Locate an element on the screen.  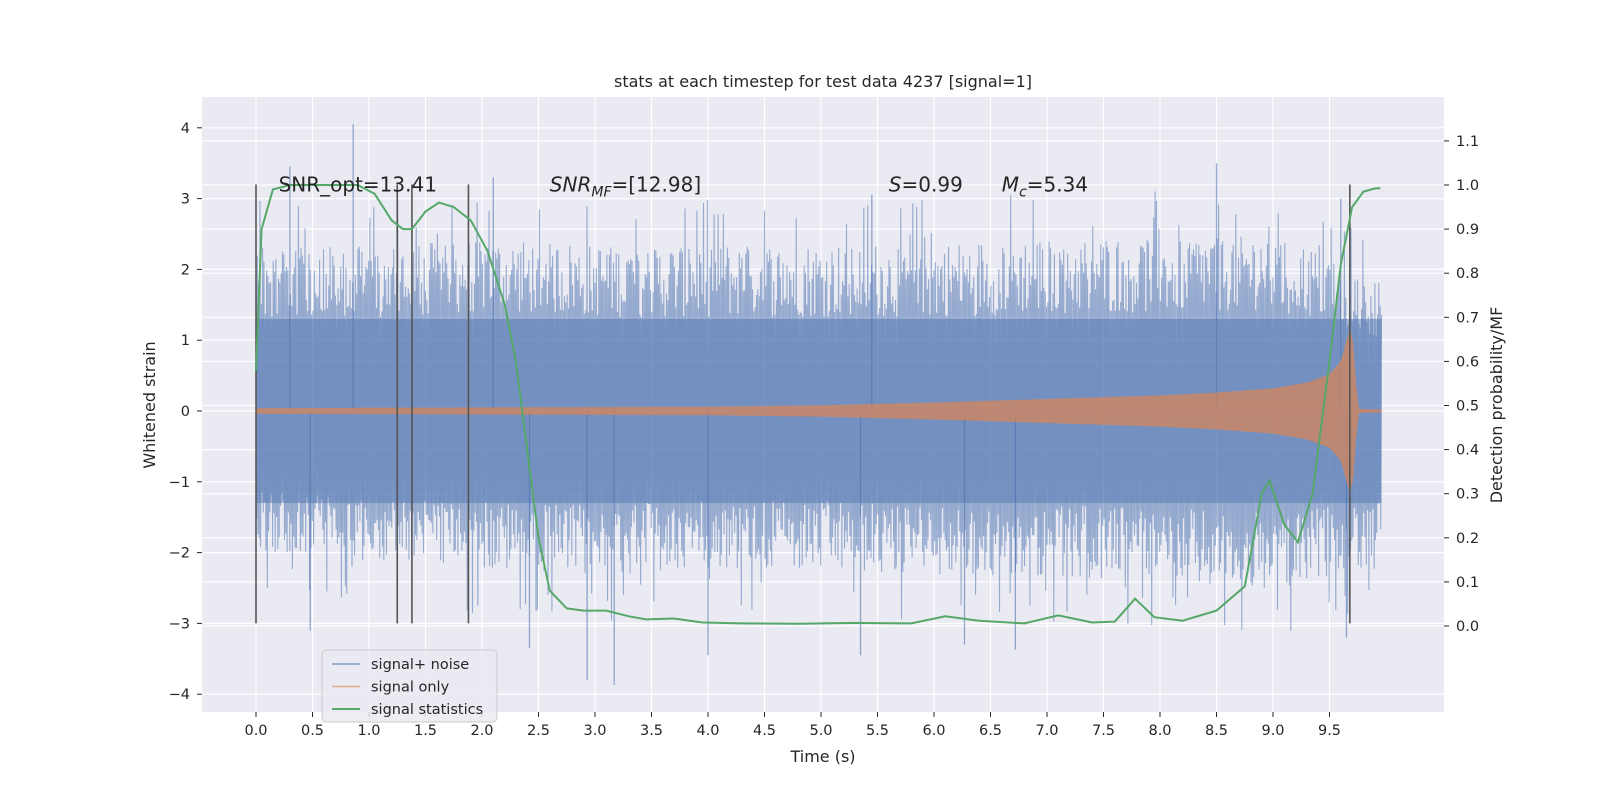
x-tick-label: 8.5 is located at coordinates (1216, 731).